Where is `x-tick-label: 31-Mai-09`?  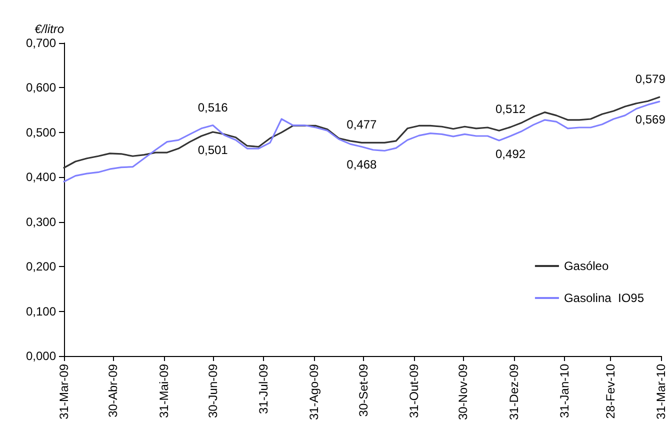
x-tick-label: 31-Mai-09 is located at coordinates (163, 391).